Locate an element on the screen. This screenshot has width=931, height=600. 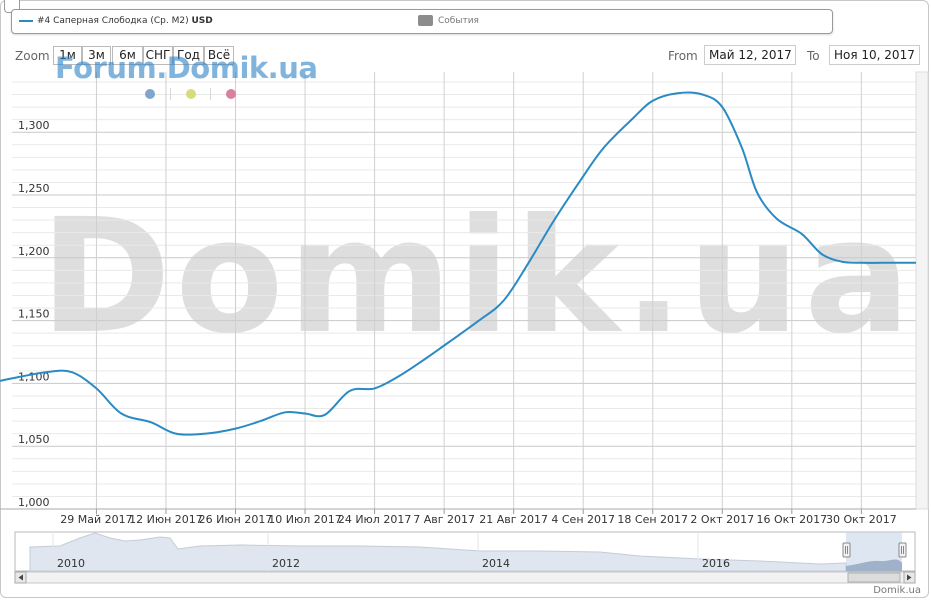
brand-dot-yellow-icon is located at coordinates (191, 94).